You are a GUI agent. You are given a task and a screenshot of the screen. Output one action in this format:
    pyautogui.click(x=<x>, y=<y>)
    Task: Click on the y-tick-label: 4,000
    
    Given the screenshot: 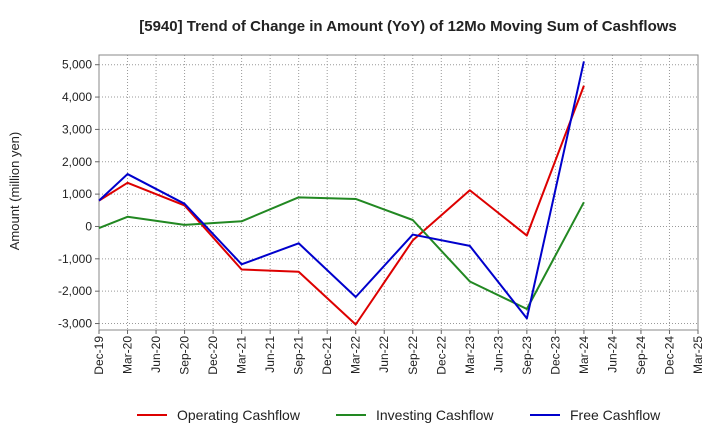 What is the action you would take?
    pyautogui.click(x=77, y=97)
    